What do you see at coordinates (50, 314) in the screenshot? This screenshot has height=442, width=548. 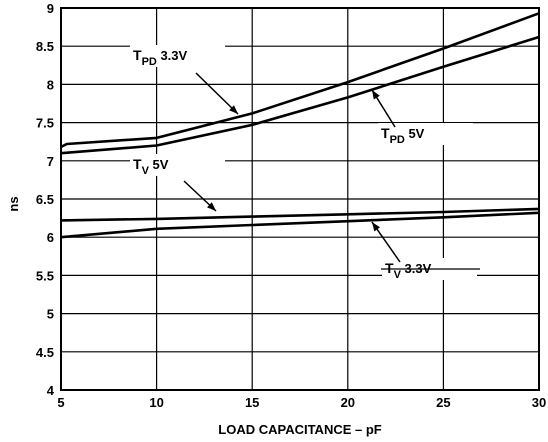 I see `y-tick-label: 5` at bounding box center [50, 314].